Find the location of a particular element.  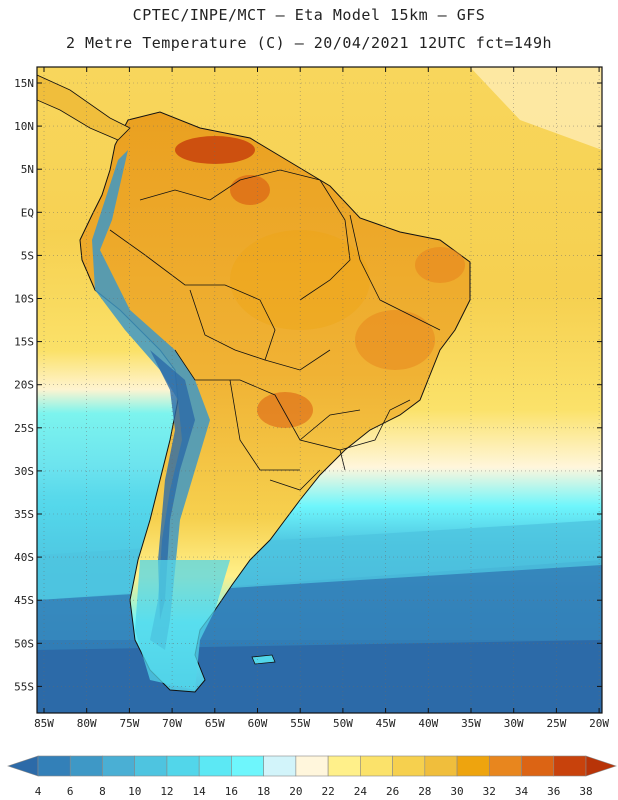

lat-label: 35S is located at coordinates (24, 514).